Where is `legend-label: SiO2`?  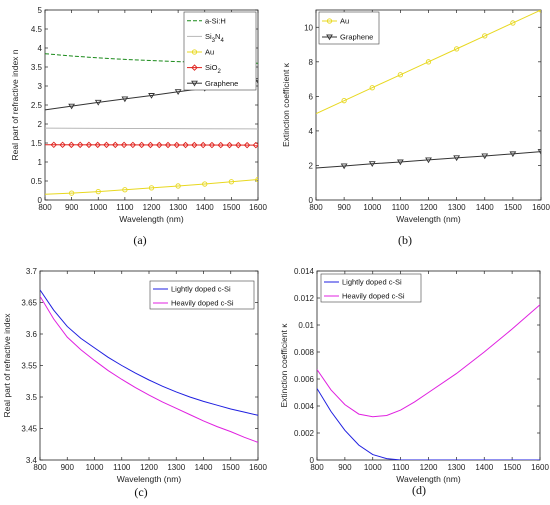
legend-label: SiO2 is located at coordinates (213, 69).